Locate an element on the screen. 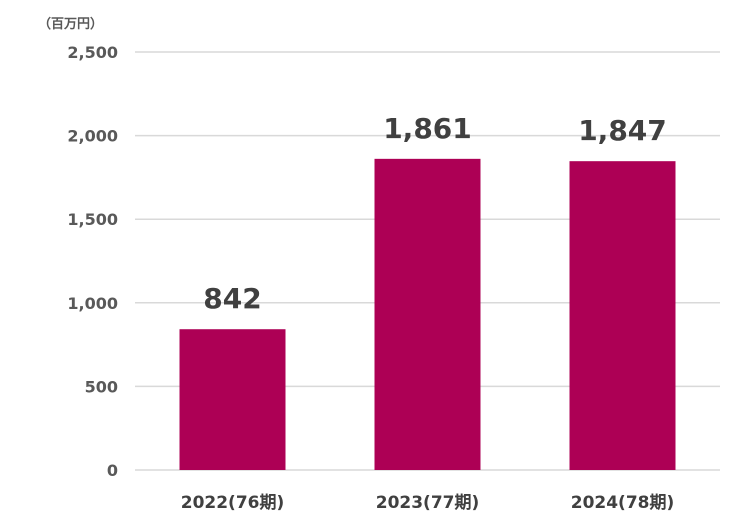 The height and width of the screenshot is (525, 745). category-label: 2023(77期) is located at coordinates (428, 503).